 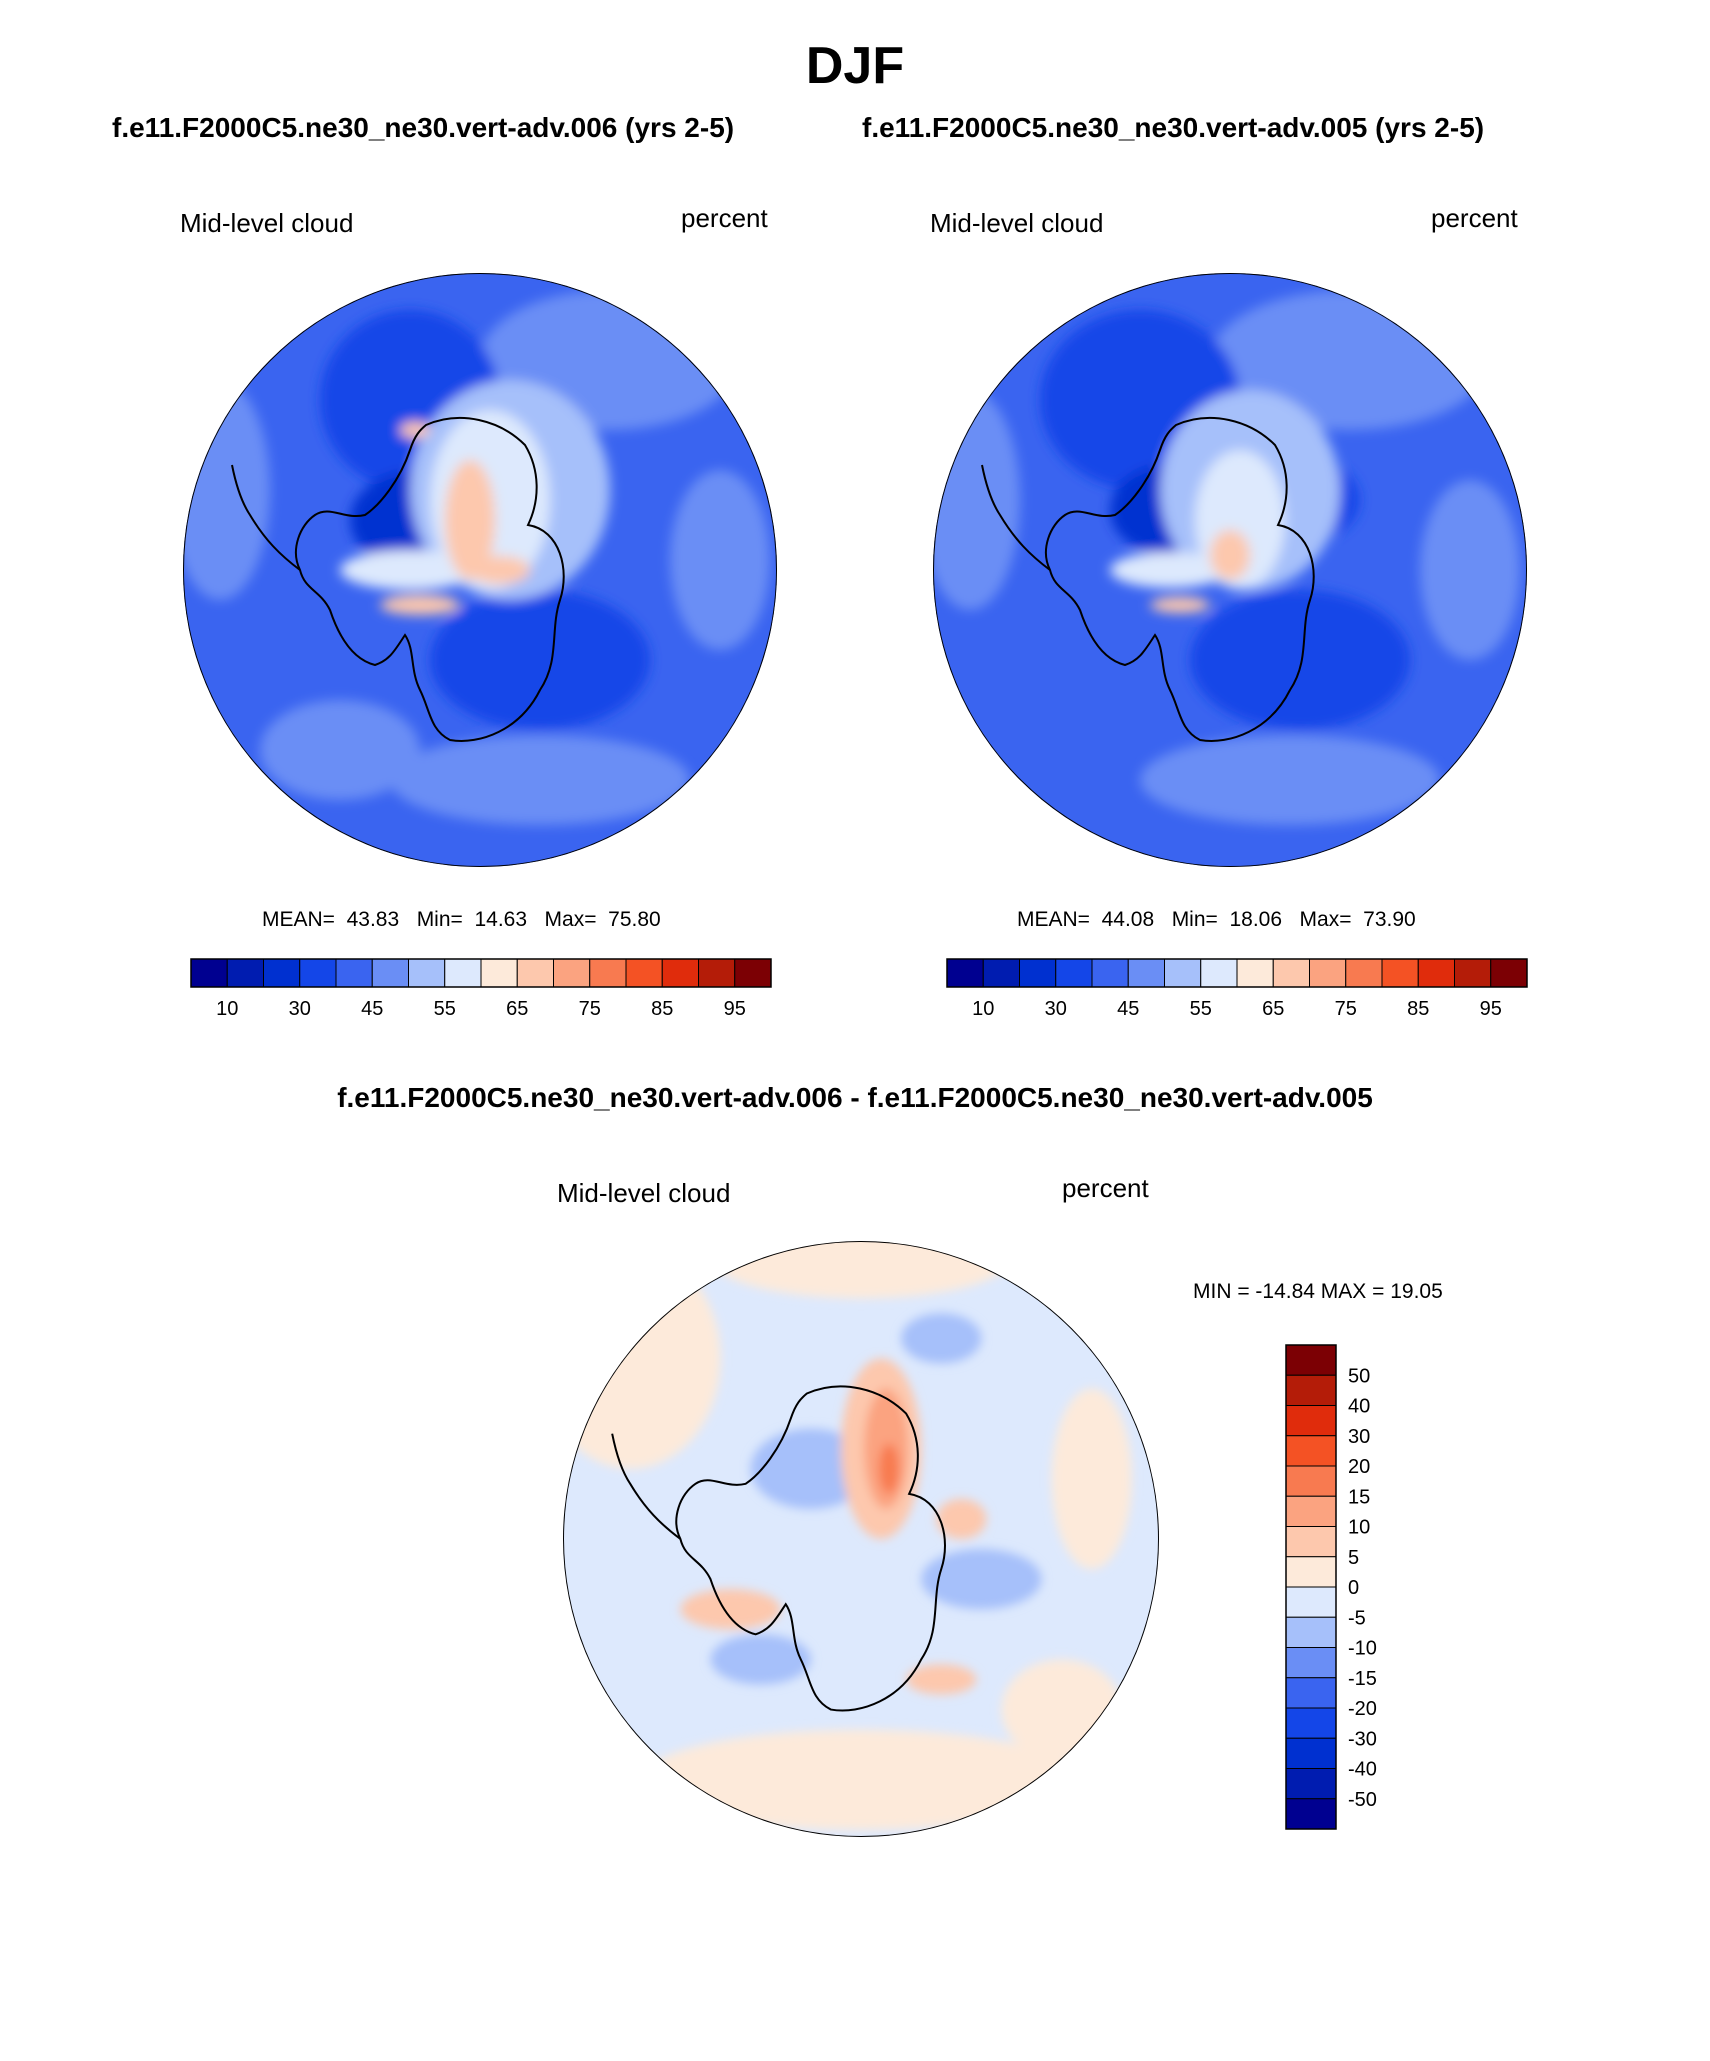 What do you see at coordinates (1017, 223) in the screenshot?
I see `right-variable-label: Mid-level cloud` at bounding box center [1017, 223].